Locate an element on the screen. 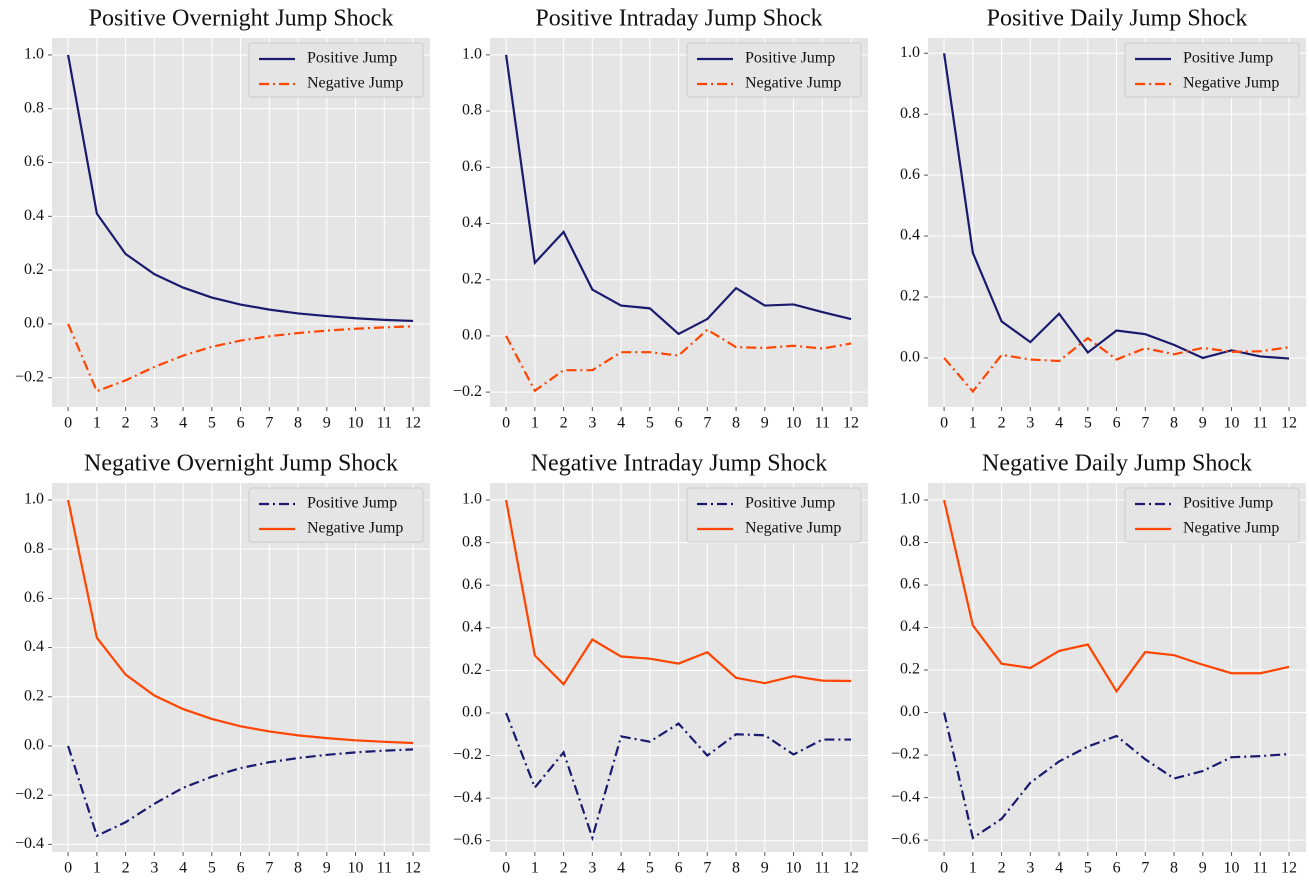 This screenshot has height=882, width=1309. chart-title: Positive Overnight Jump Shock is located at coordinates (241, 19).